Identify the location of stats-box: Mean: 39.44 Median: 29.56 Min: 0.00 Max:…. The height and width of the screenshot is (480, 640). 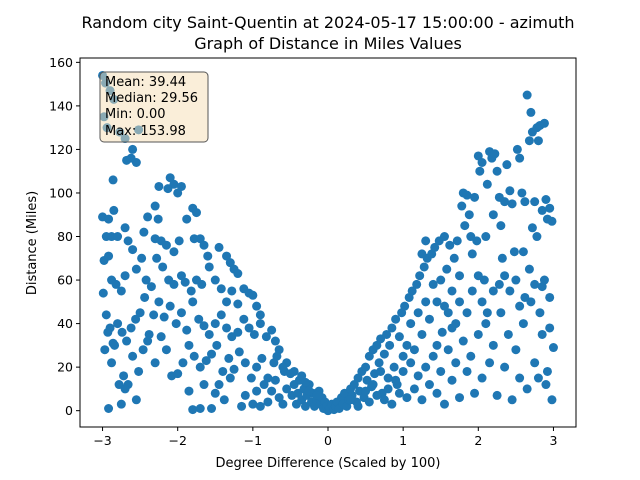
(154, 107).